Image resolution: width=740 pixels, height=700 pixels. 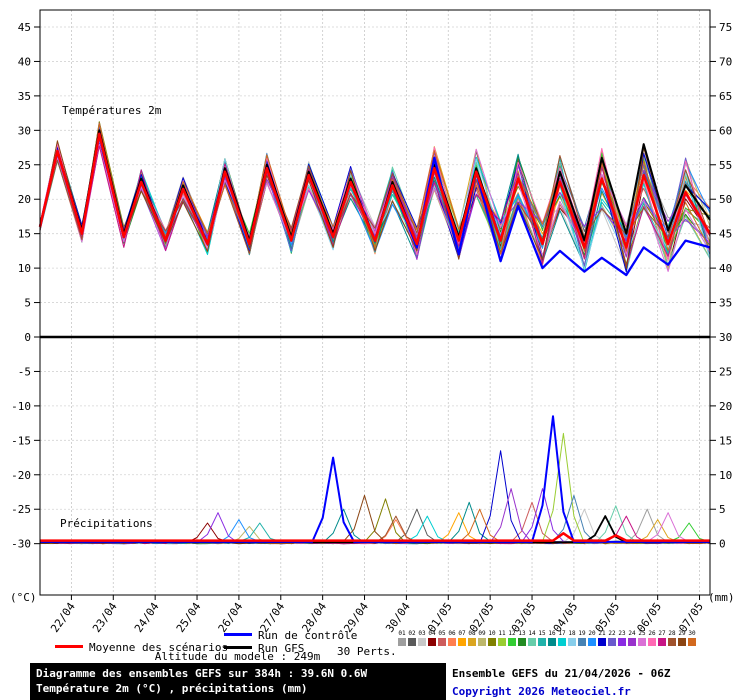 I want to click on svg-text: 0, so click(x=722, y=544).